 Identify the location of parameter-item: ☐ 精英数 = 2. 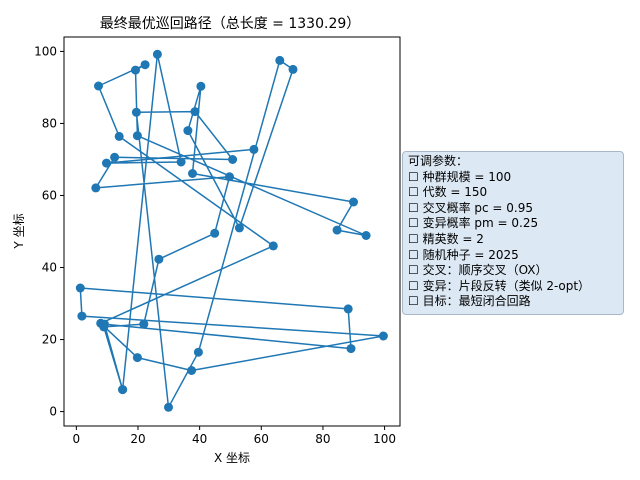
(513, 240).